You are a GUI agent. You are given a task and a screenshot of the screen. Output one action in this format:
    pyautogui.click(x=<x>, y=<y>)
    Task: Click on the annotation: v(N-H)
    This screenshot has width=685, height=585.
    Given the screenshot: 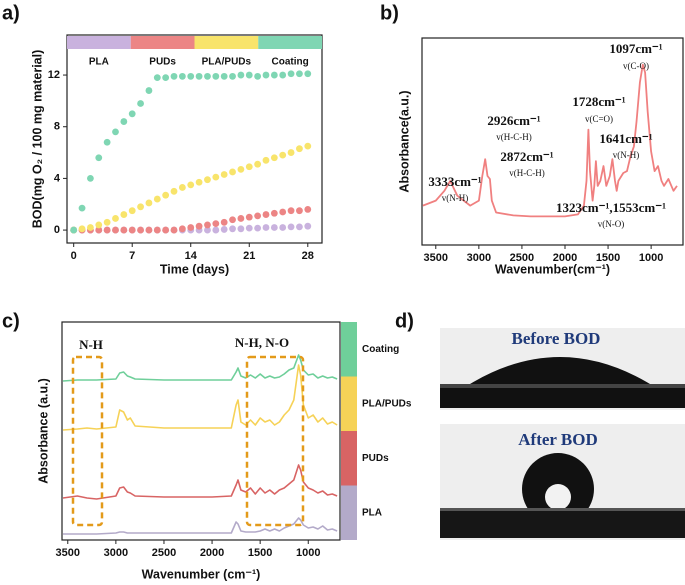 What is the action you would take?
    pyautogui.click(x=455, y=198)
    